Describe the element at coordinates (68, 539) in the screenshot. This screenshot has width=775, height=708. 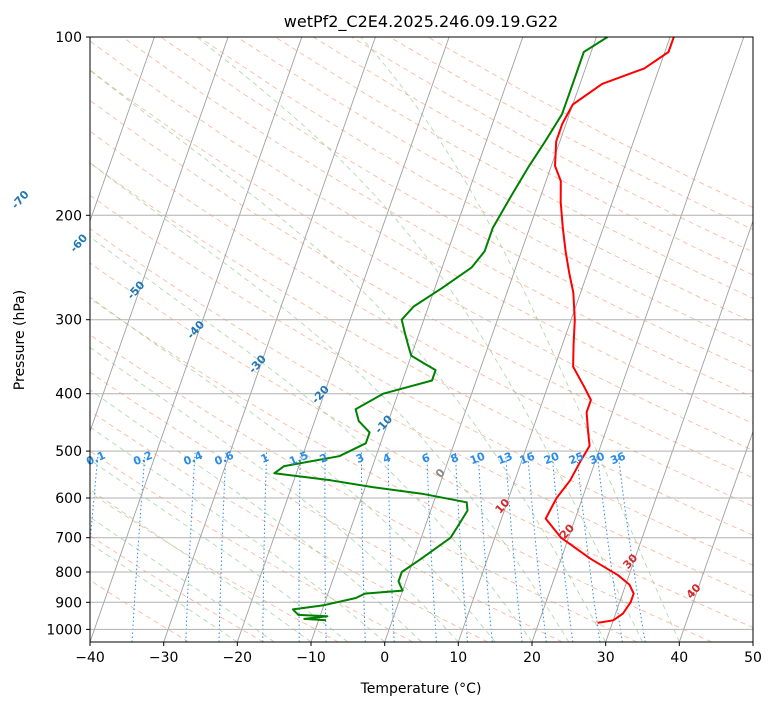
I see `y-tick-label: 700` at that location.